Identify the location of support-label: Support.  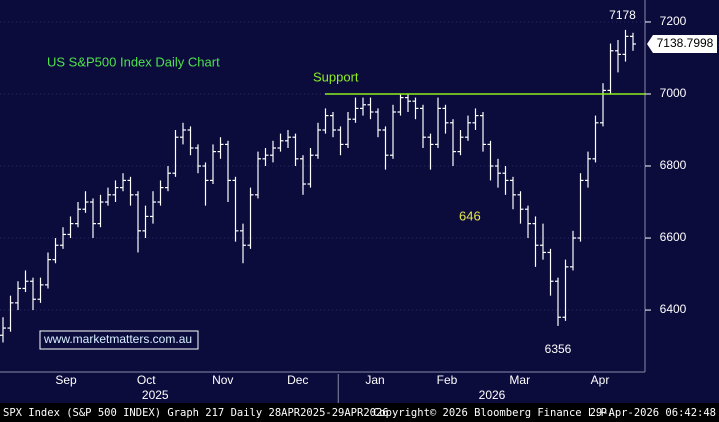
(336, 76).